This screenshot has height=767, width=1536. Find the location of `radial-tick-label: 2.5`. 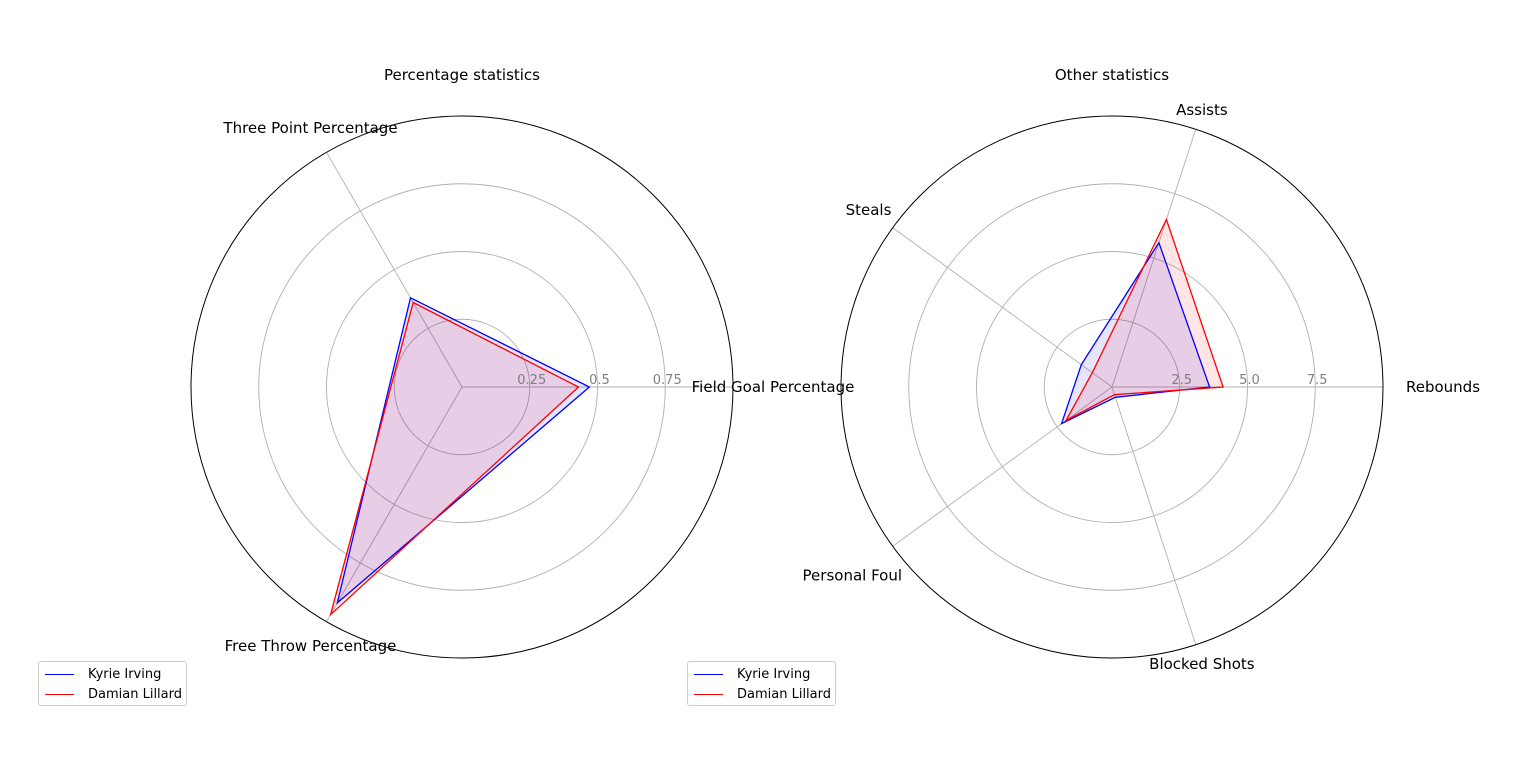

radial-tick-label: 2.5 is located at coordinates (1181, 380).